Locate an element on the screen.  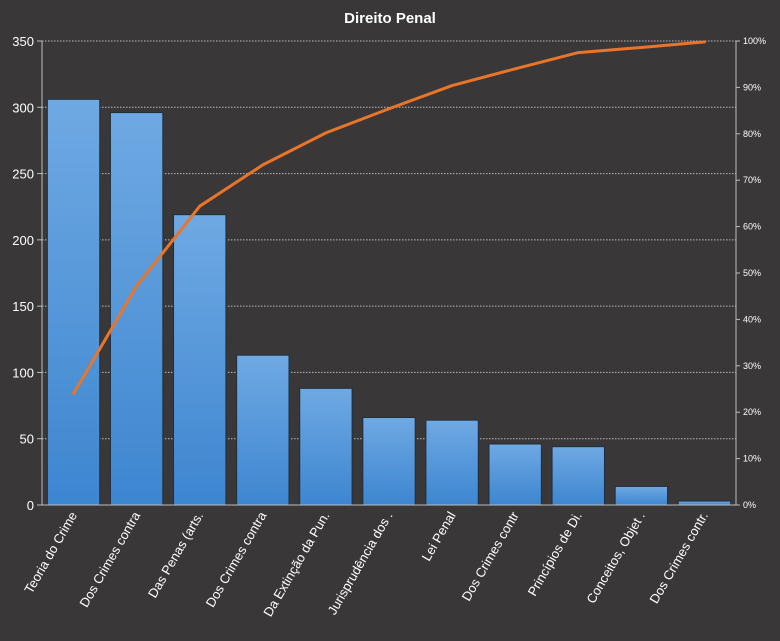
right-tick-label: 0% is located at coordinates (749, 505).